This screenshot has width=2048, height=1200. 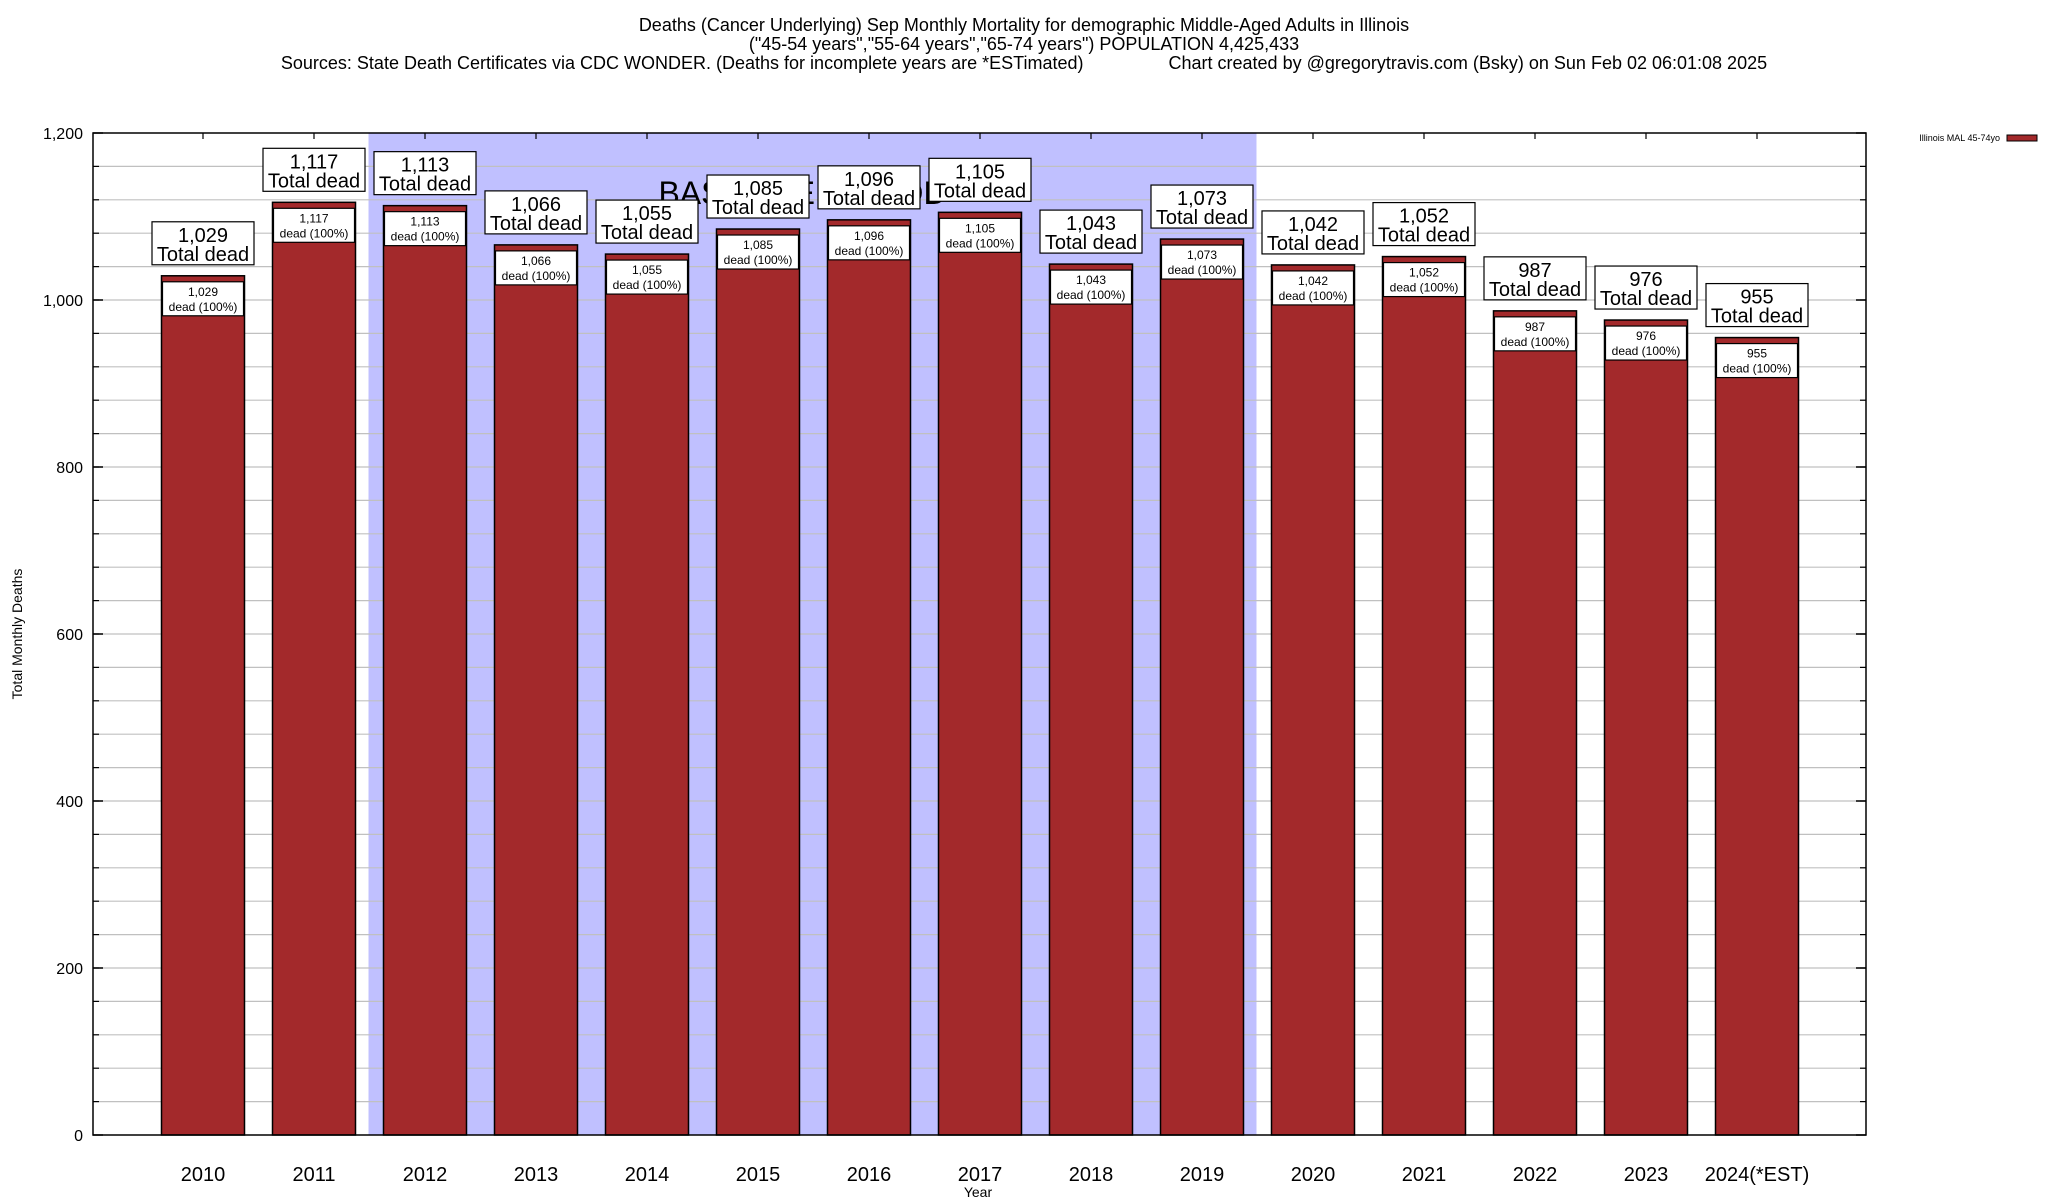 What do you see at coordinates (1202, 255) in the screenshot?
I see `inner-value-label: 1,073` at bounding box center [1202, 255].